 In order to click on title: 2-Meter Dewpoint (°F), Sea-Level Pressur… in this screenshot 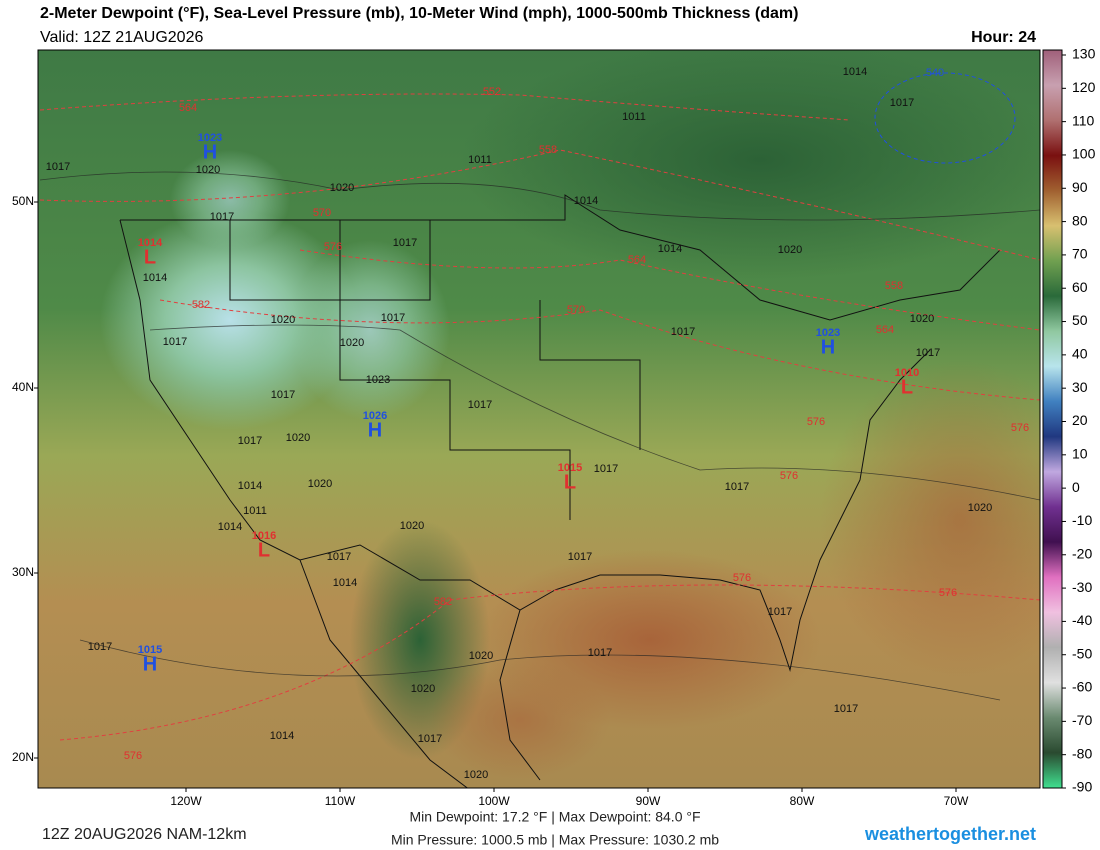, I will do `click(419, 13)`.